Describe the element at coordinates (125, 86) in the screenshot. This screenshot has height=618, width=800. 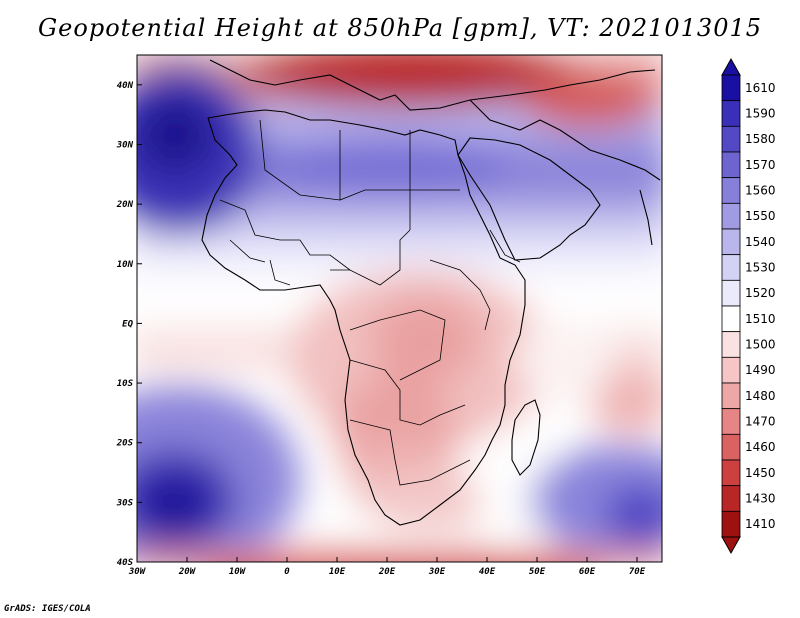
I see `y-tick-label: 40N` at that location.